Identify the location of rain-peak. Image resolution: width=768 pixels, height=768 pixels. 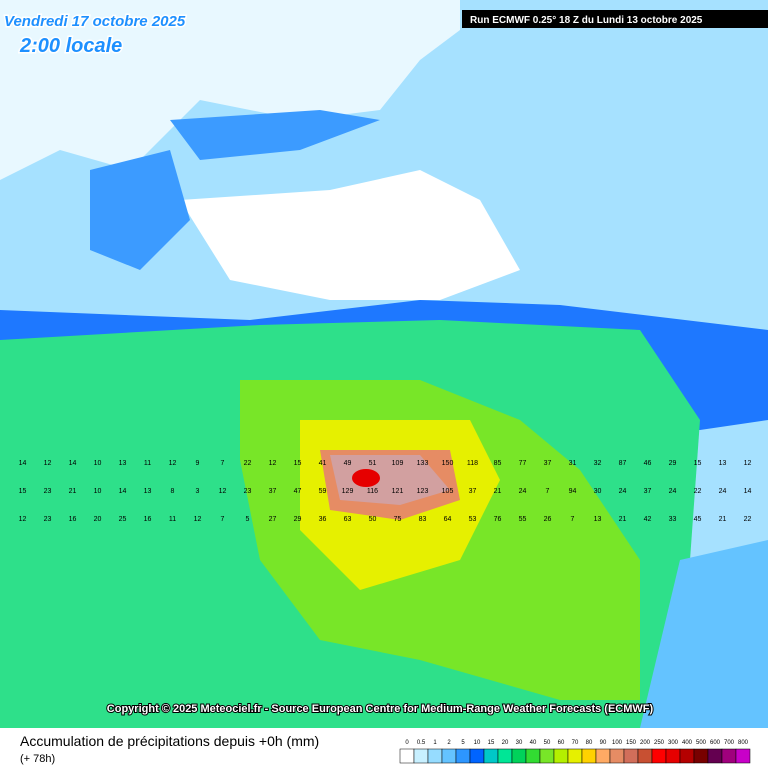
(366, 478).